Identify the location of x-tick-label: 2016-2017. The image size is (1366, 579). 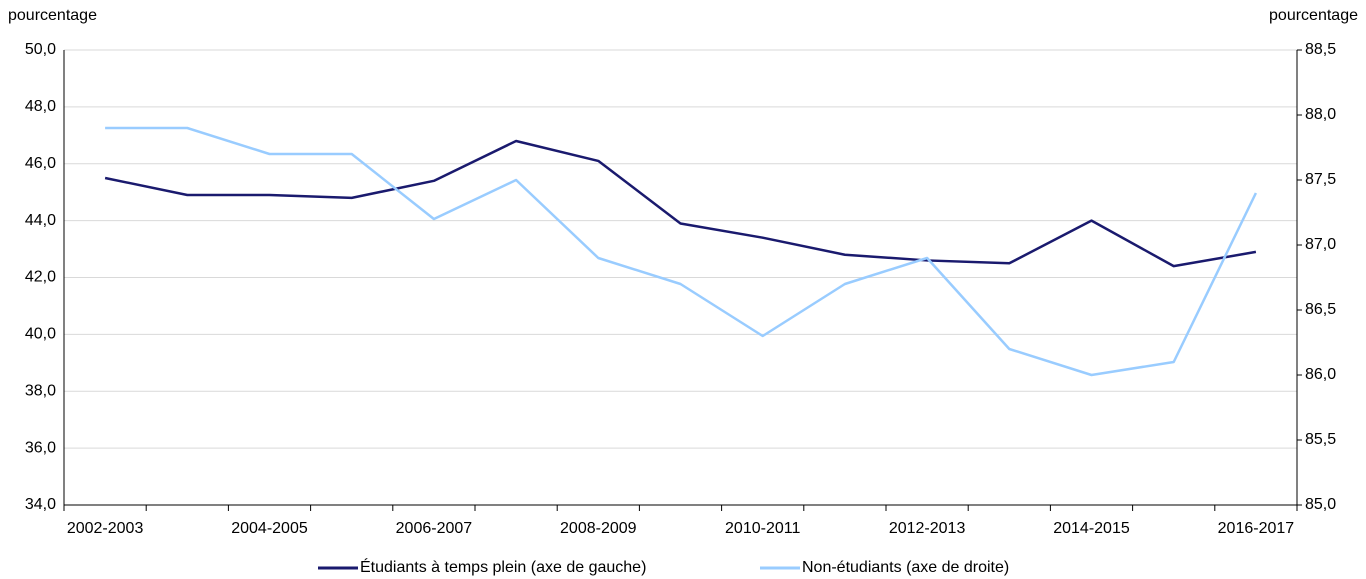
(1256, 528).